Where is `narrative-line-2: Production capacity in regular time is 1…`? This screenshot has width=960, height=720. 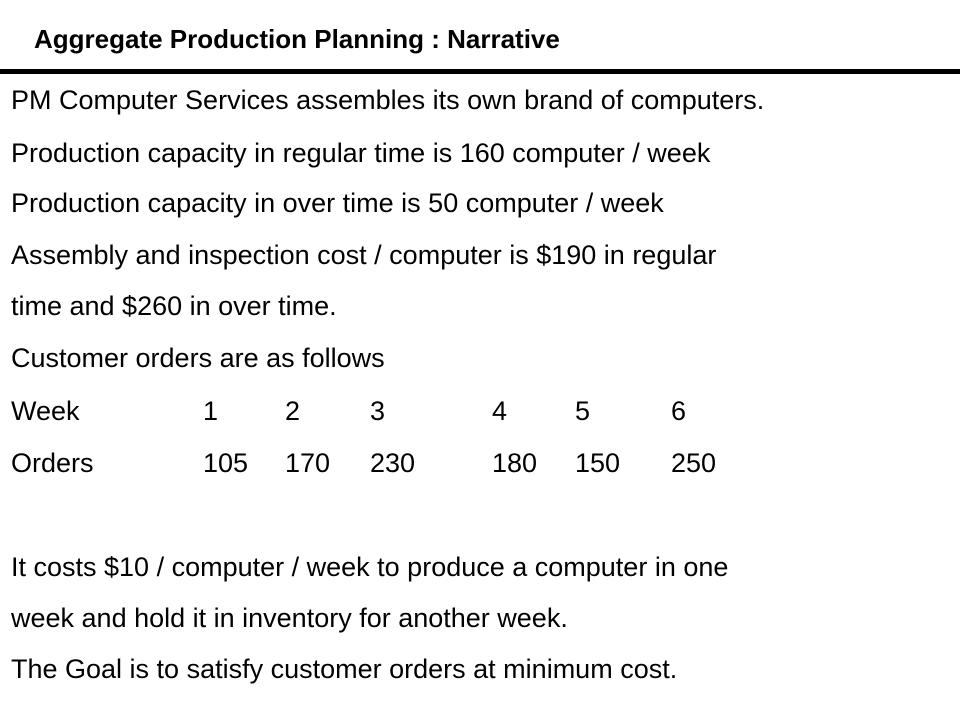 narrative-line-2: Production capacity in regular time is 1… is located at coordinates (361, 153).